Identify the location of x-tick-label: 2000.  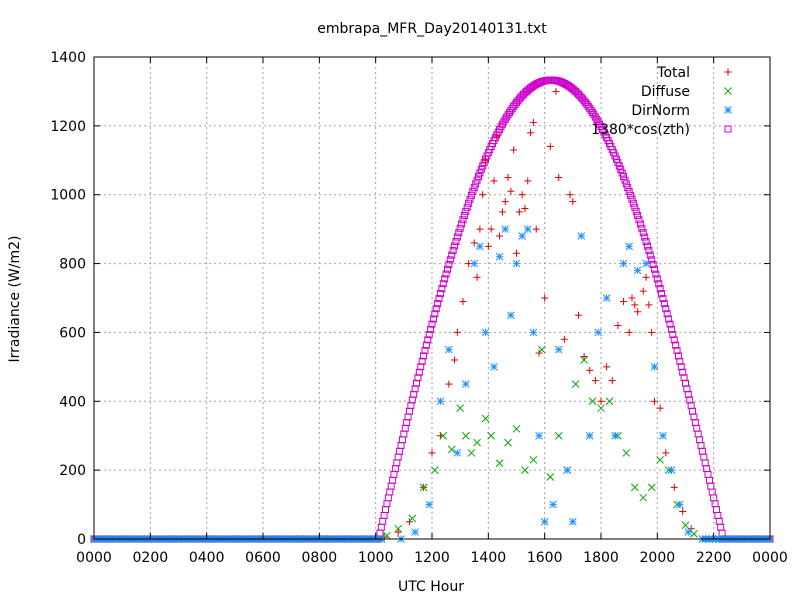
(658, 558).